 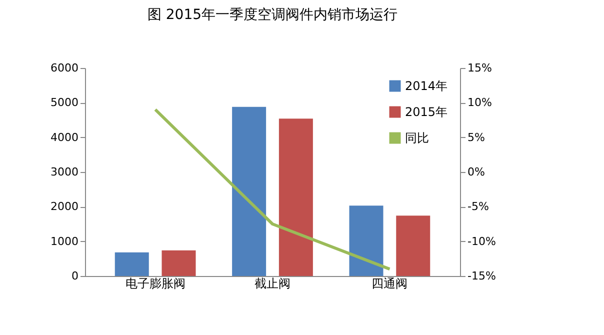 What do you see at coordinates (64, 137) in the screenshot?
I see `y-tick-label: 4000` at bounding box center [64, 137].